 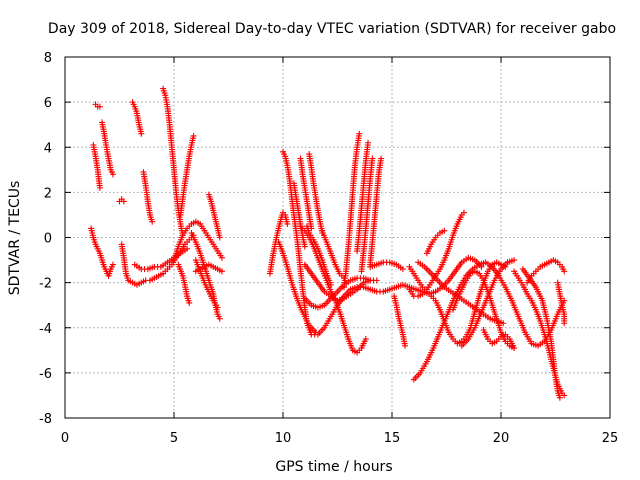 What do you see at coordinates (337, 293) in the screenshot?
I see `series-arc-b8` at bounding box center [337, 293].